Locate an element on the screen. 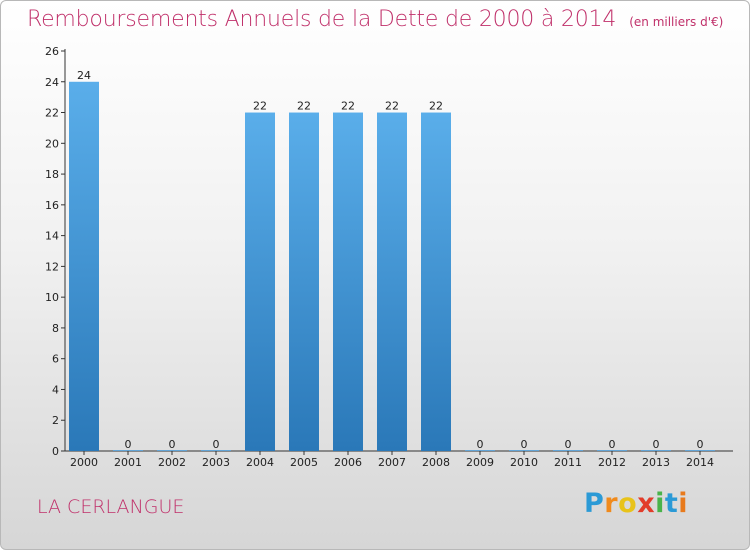  x-tick-label: 2003 is located at coordinates (216, 462).